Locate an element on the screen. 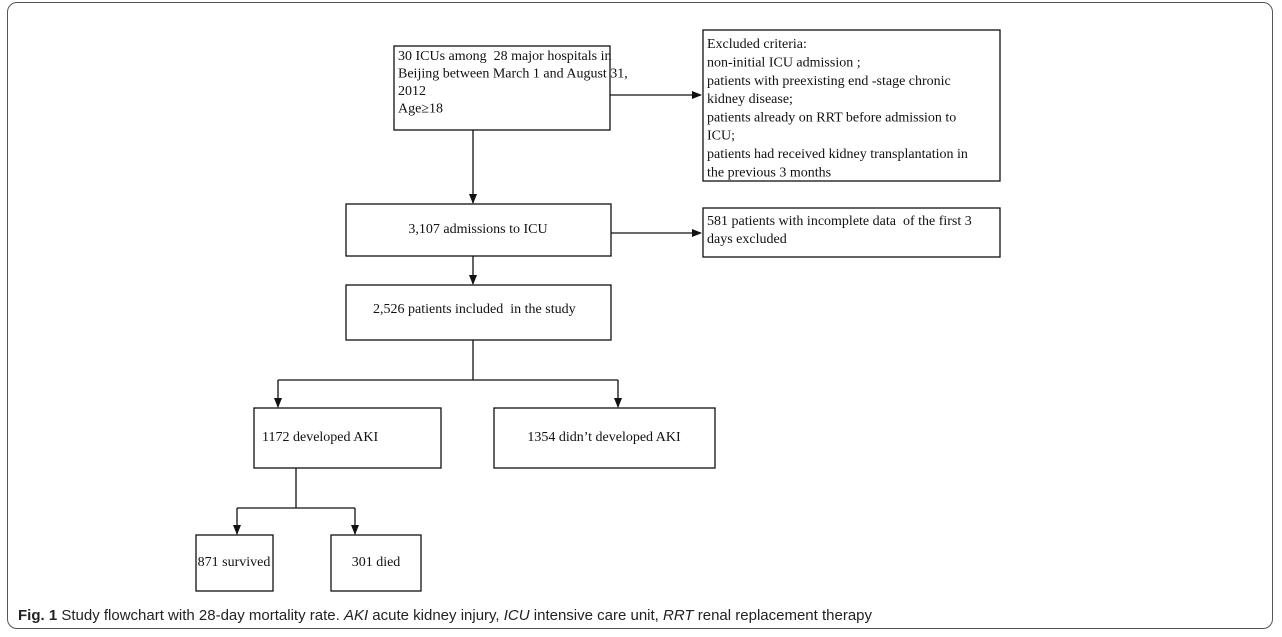 This screenshot has width=1282, height=637. node-text: 1354 didn’t developed AKI is located at coordinates (604, 437).